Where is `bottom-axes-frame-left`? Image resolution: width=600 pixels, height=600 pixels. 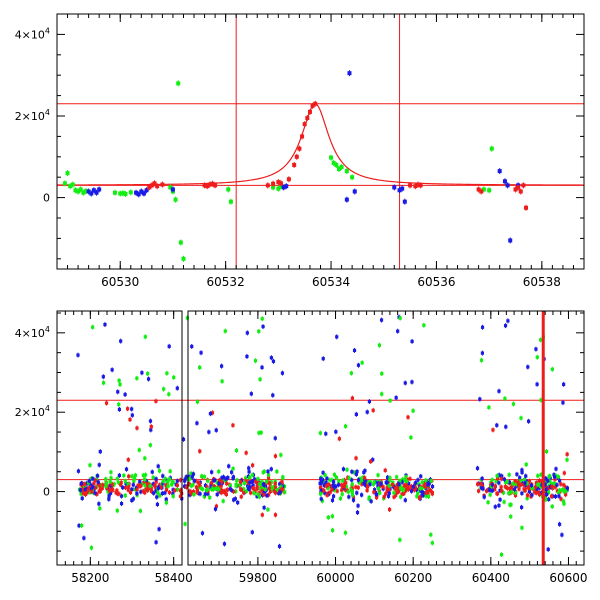
bottom-axes-frame-left is located at coordinates (119, 438).